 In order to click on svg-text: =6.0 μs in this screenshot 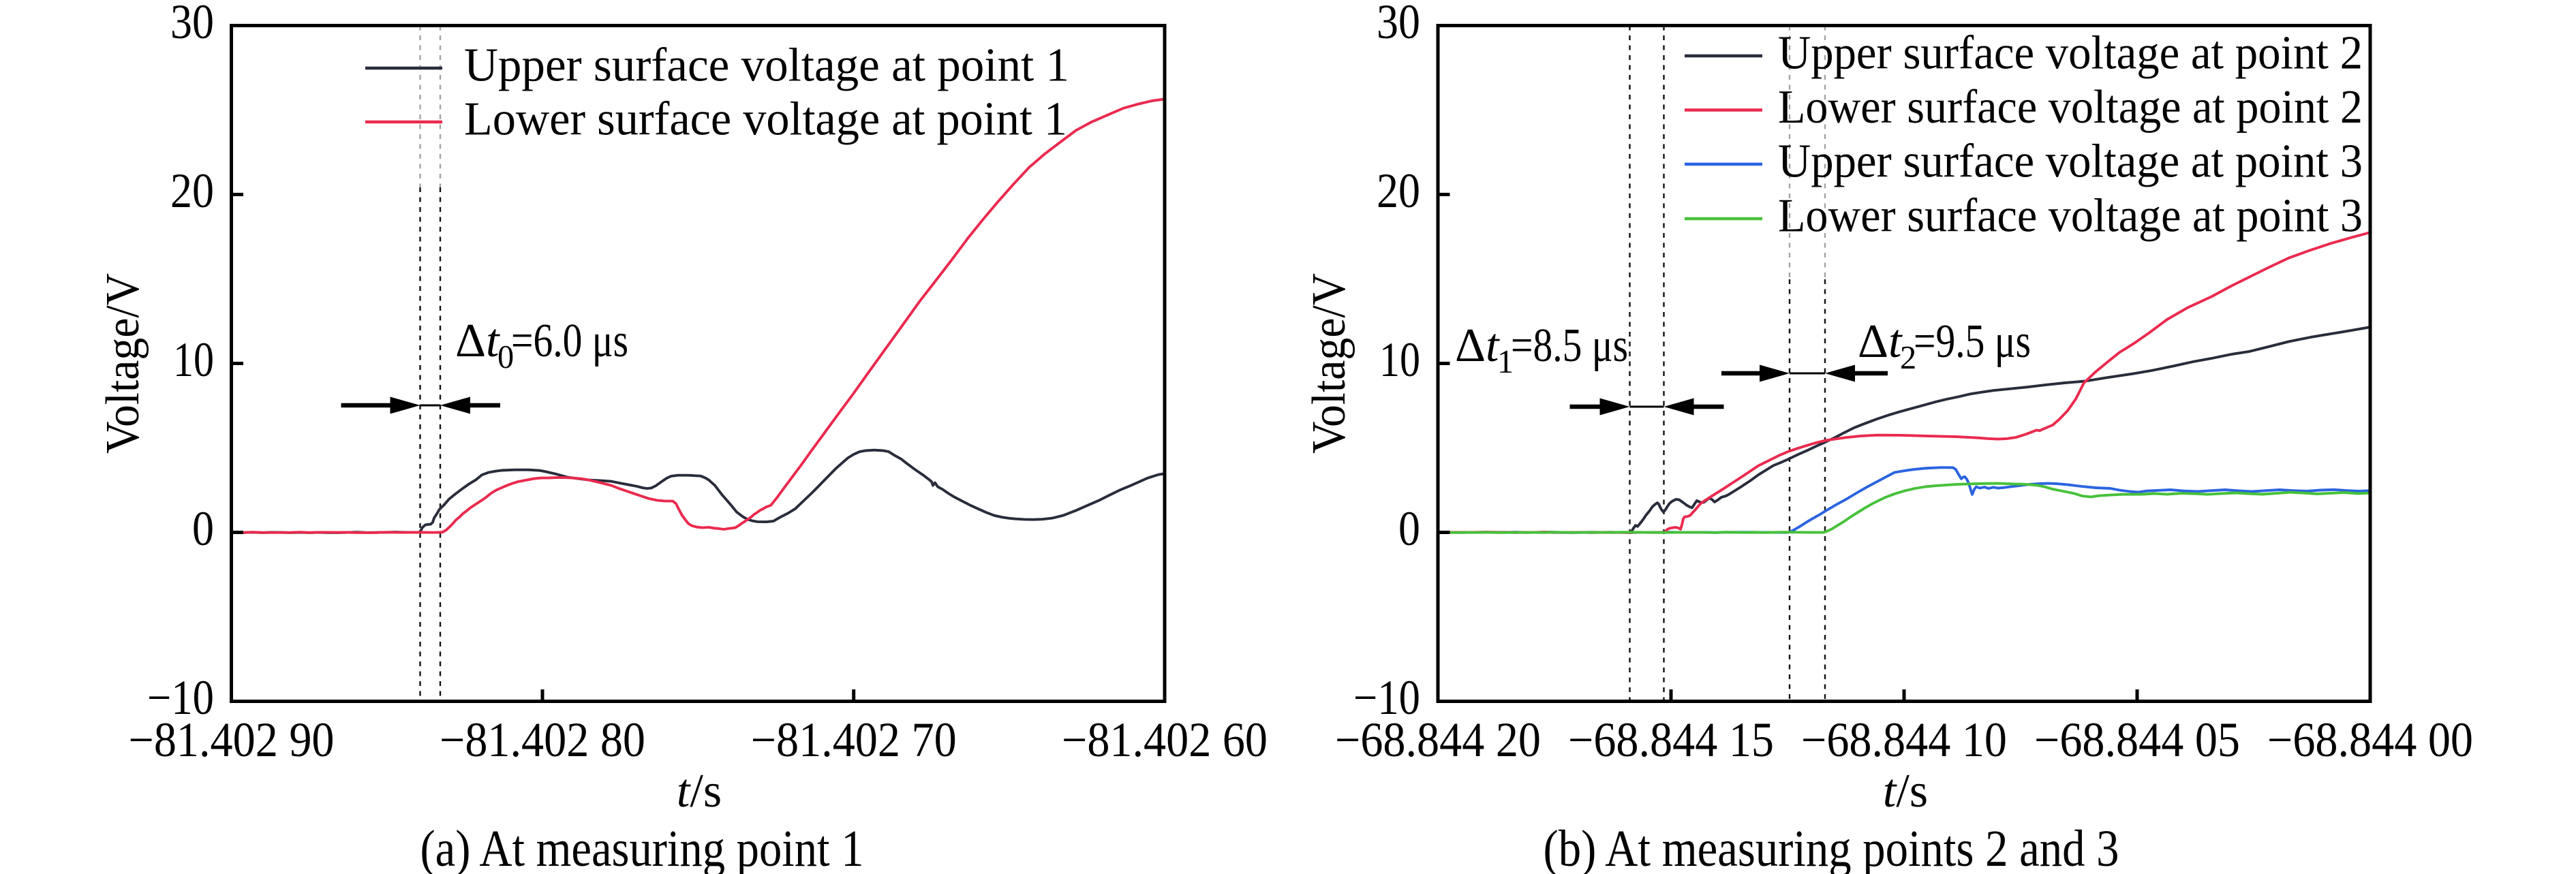, I will do `click(569, 341)`.